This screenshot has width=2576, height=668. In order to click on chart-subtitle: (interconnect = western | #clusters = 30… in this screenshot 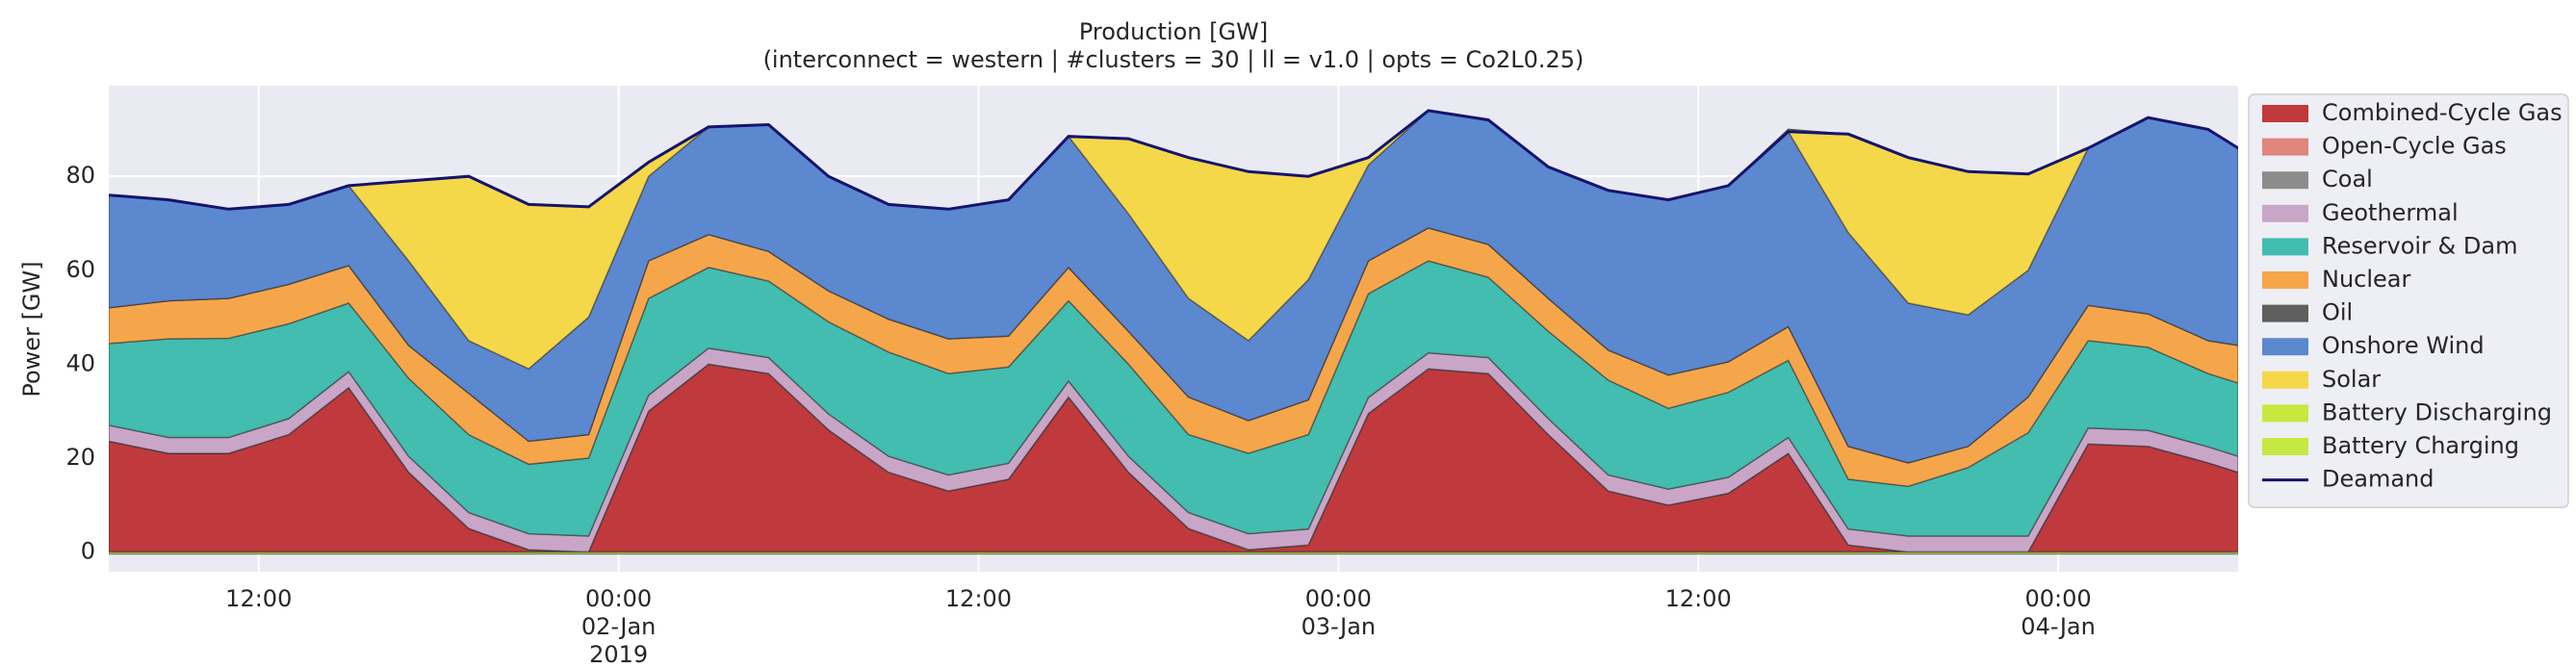, I will do `click(1173, 59)`.